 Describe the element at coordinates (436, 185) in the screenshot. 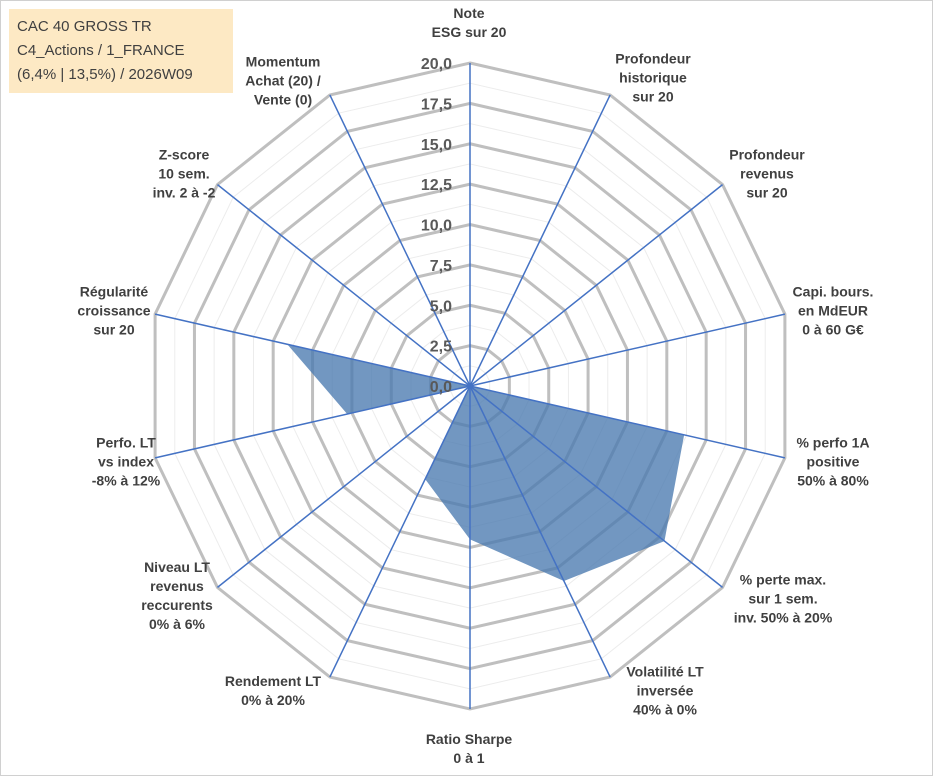

I see `tick-label: 12,5` at that location.